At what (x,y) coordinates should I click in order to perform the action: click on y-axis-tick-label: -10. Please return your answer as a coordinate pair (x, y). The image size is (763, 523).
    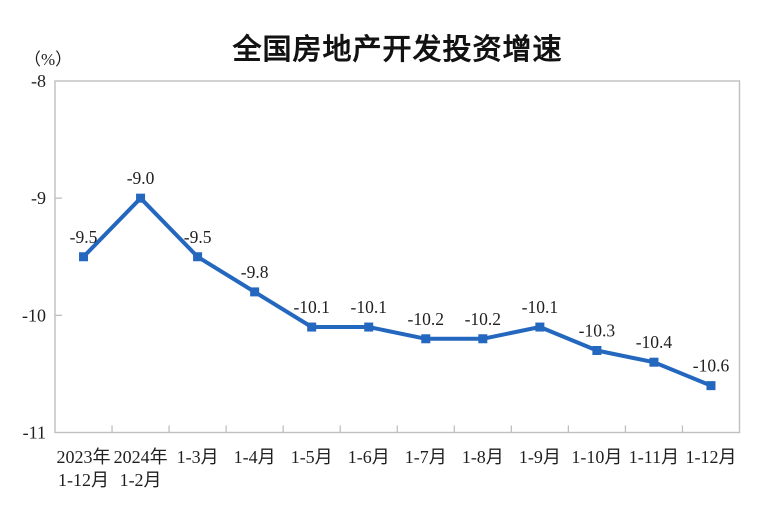
    Looking at the image, I should click on (34, 315).